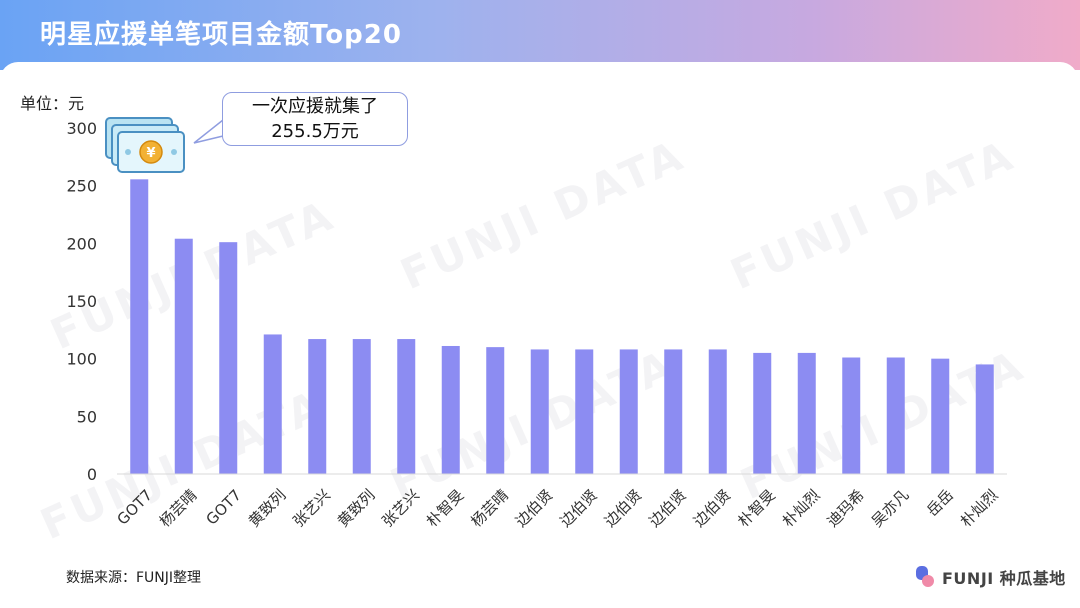 The width and height of the screenshot is (1080, 608). What do you see at coordinates (81, 359) in the screenshot?
I see `y-tick-label: 100` at bounding box center [81, 359].